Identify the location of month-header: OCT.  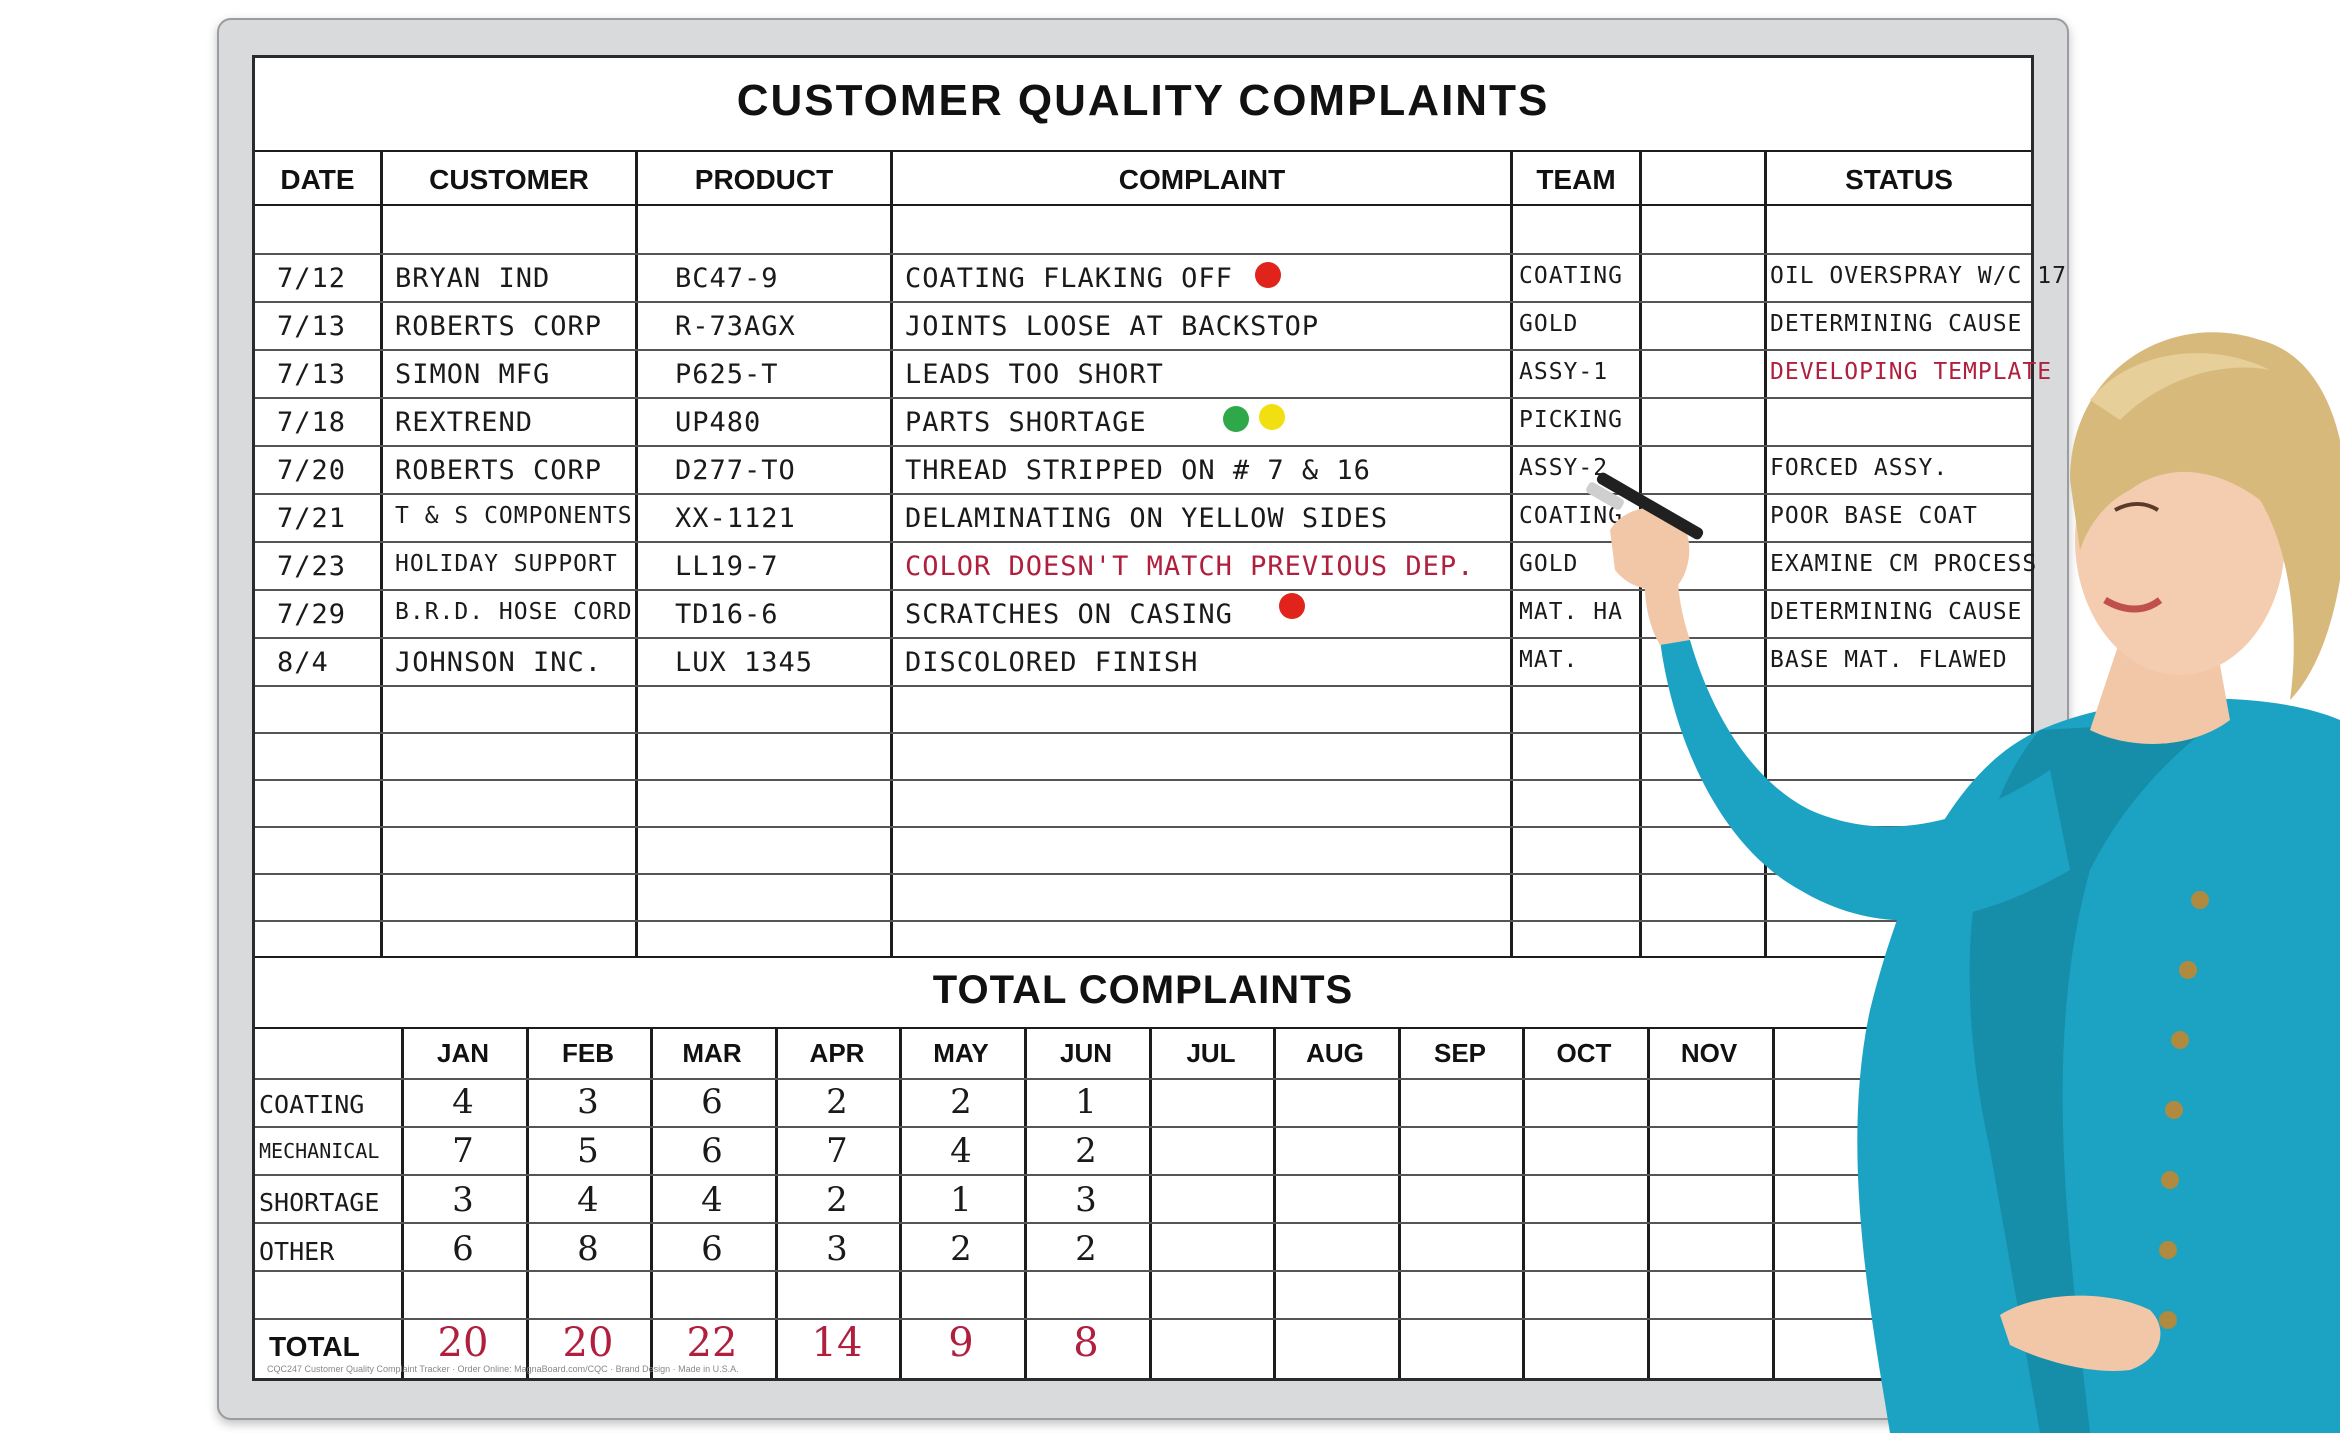
(1584, 1053).